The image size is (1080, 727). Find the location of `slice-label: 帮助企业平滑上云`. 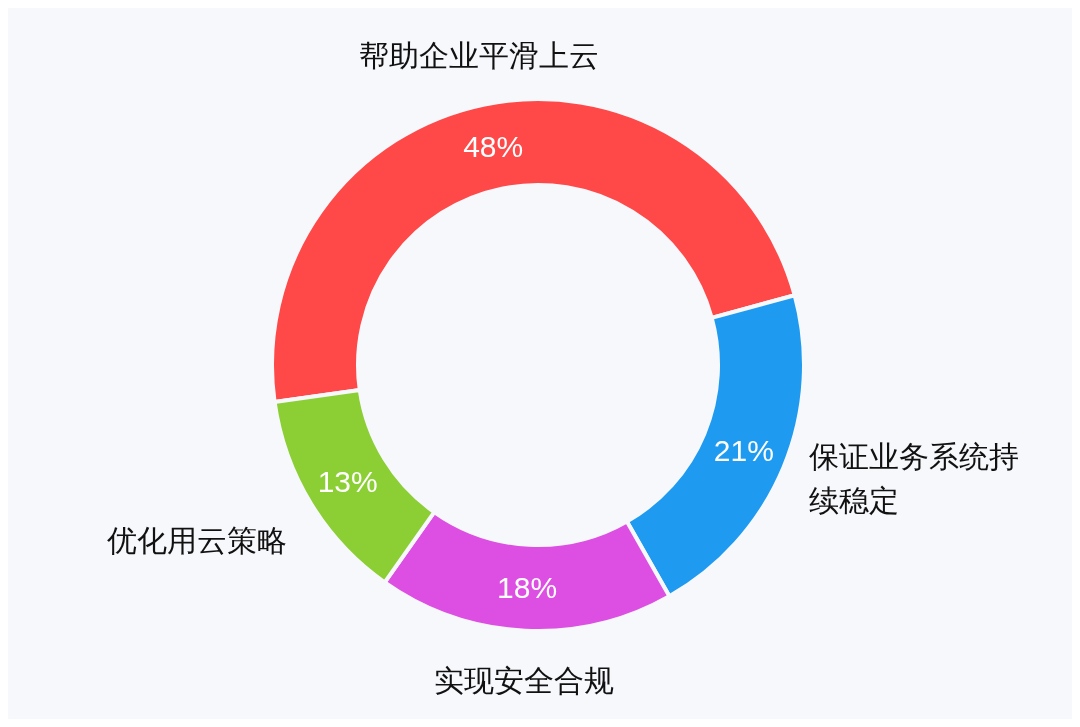

slice-label: 帮助企业平滑上云 is located at coordinates (478, 55).